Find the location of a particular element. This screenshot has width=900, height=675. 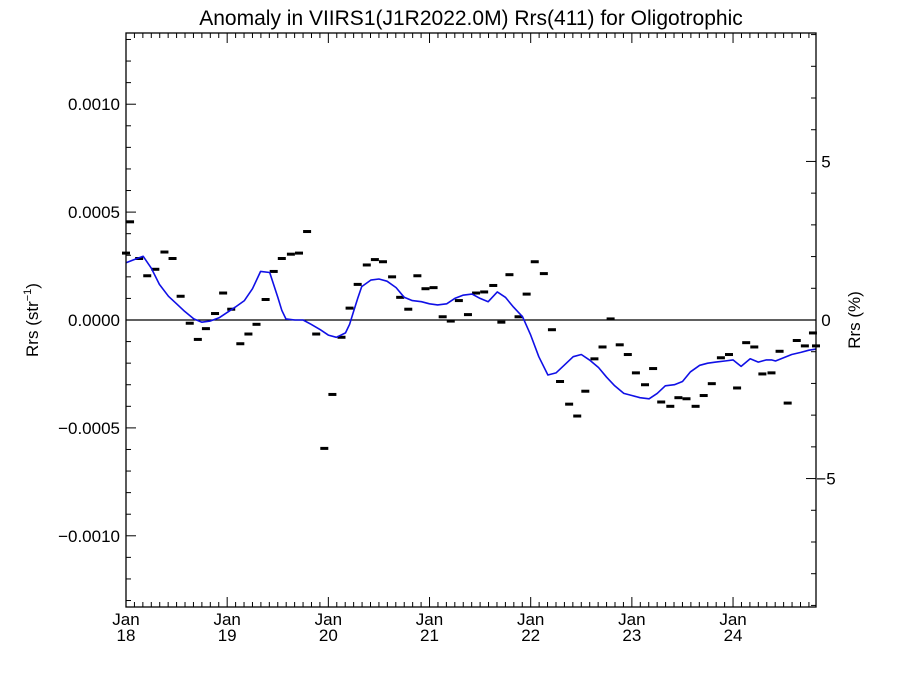

x-tick-label-year: 20 is located at coordinates (328, 635).